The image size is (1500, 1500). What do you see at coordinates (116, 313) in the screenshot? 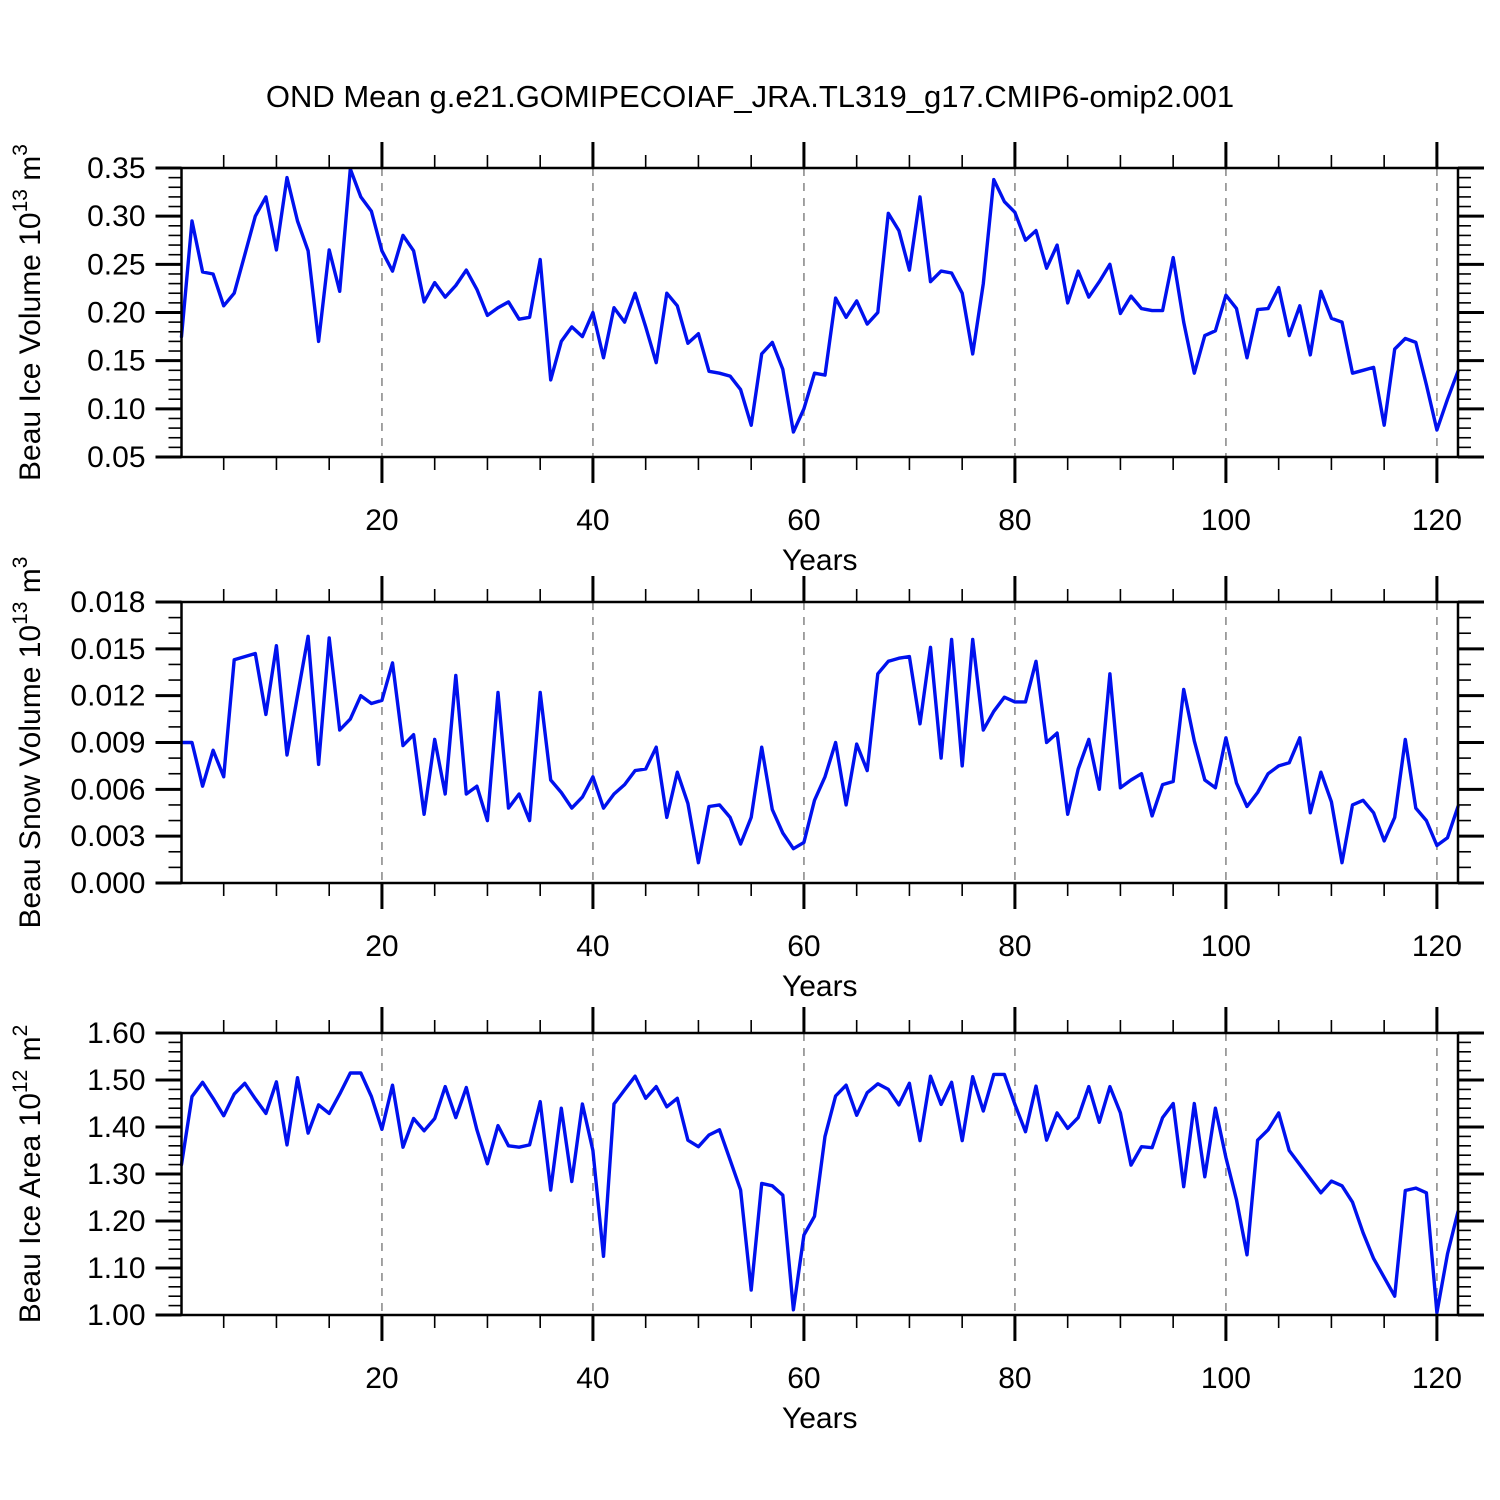
I see `y-tick-label: 0.20` at bounding box center [116, 313].